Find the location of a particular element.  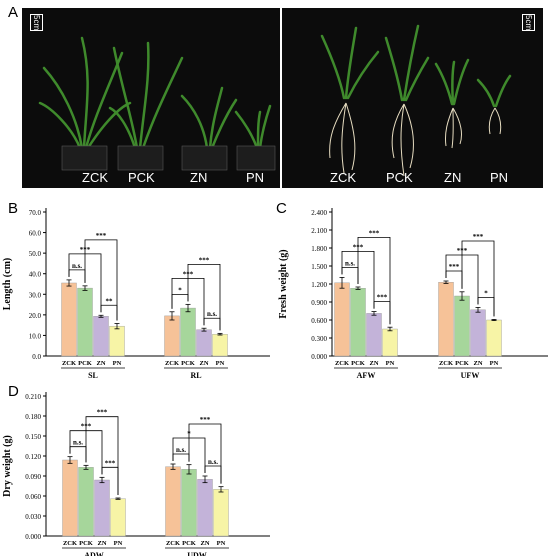

y-tick-label: 1.500 is located at coordinates (319, 267).